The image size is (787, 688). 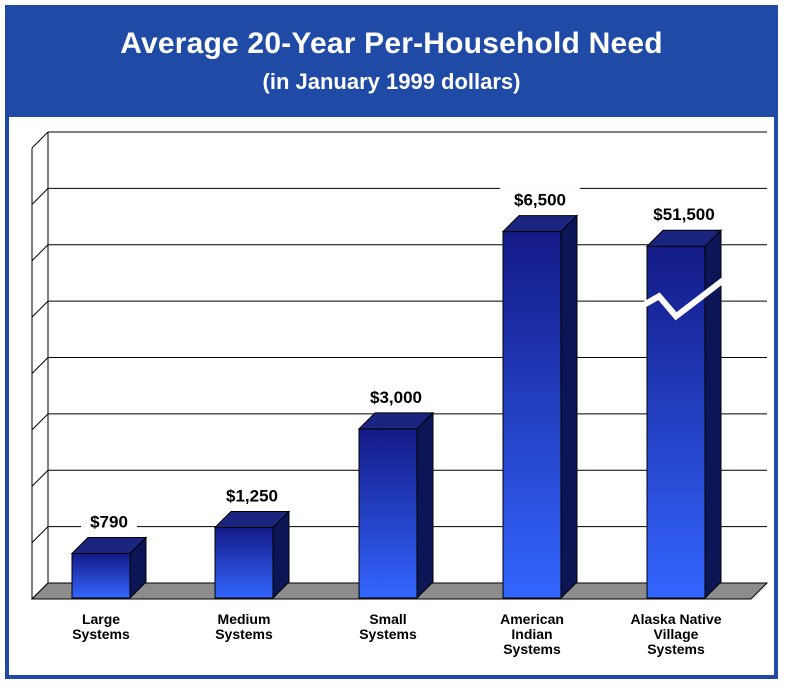 I want to click on category-label: Small, so click(x=387, y=619).